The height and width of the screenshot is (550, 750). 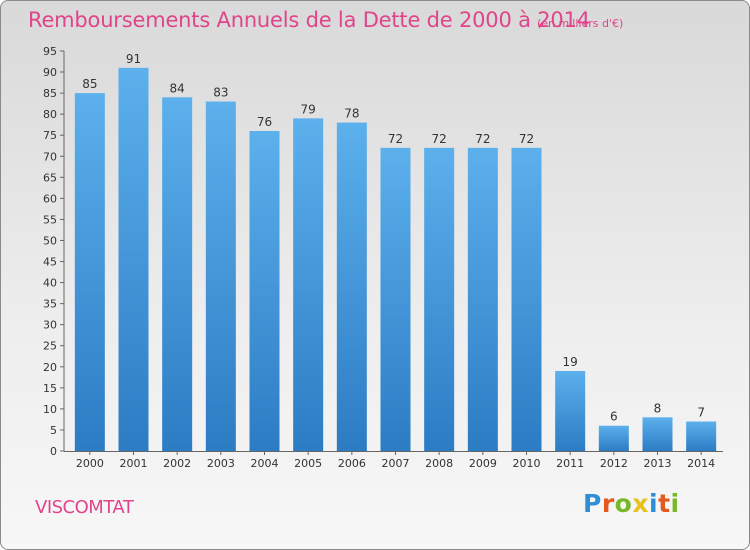 What do you see at coordinates (396, 463) in the screenshot?
I see `x-tick-label: 2007` at bounding box center [396, 463].